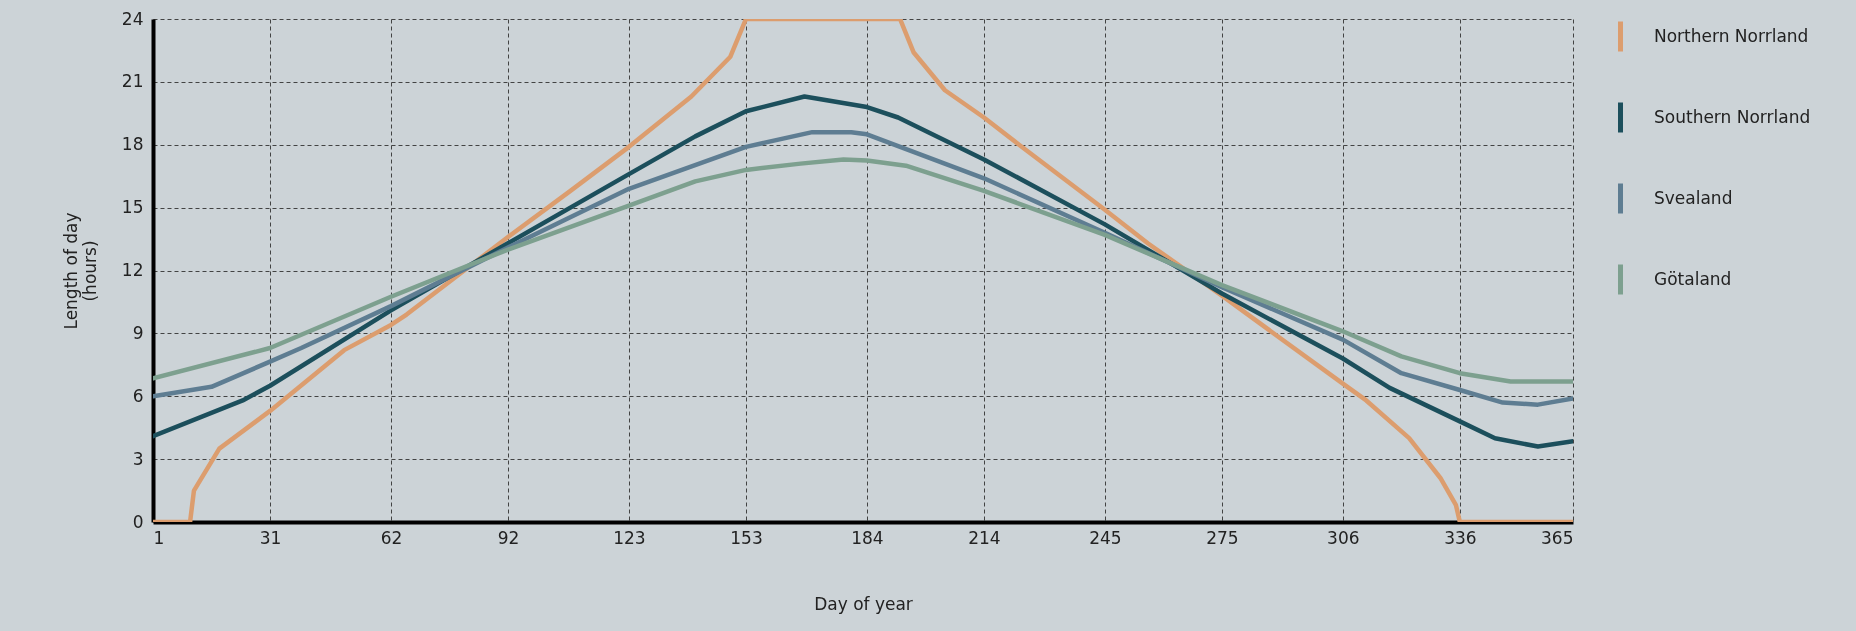  What do you see at coordinates (80, 271) in the screenshot?
I see `y-axis-title: Length of day (hours)` at bounding box center [80, 271].